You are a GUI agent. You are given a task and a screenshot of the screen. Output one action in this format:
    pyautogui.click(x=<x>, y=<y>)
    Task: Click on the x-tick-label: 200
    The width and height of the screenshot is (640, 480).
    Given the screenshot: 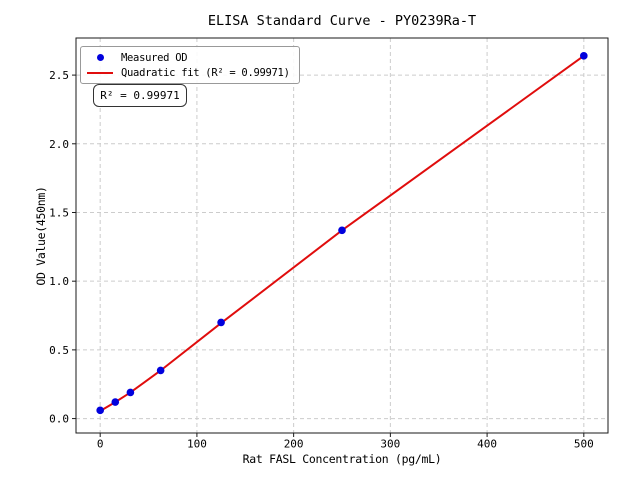 What is the action you would take?
    pyautogui.click(x=294, y=444)
    